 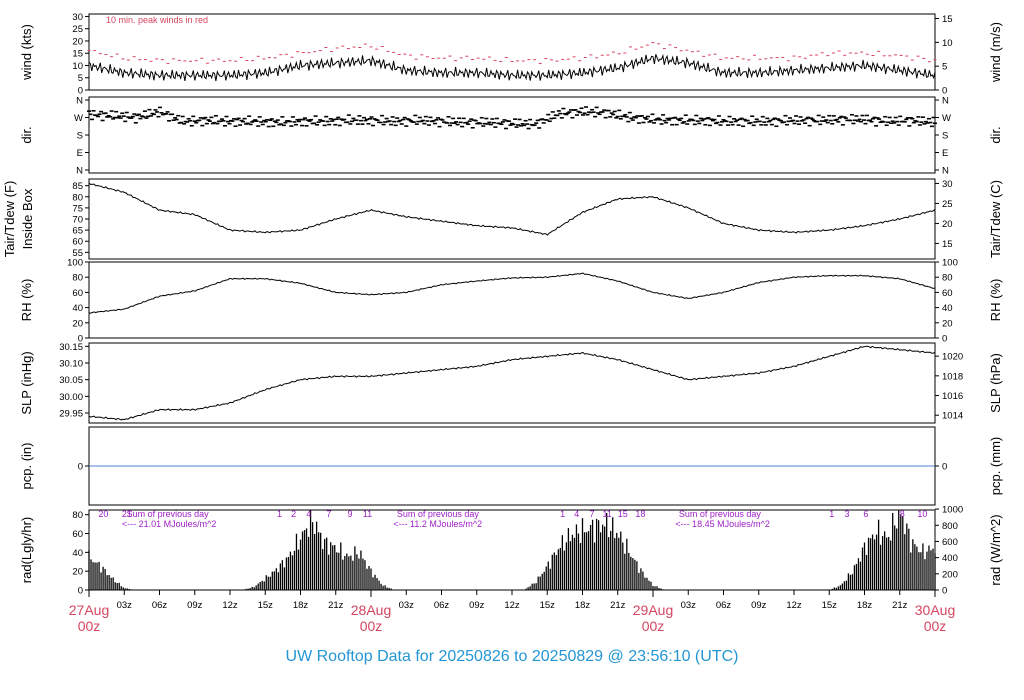 What do you see at coordinates (722, 524) in the screenshot?
I see `radiation-note: <--- 18.45 MJoules/m^2` at bounding box center [722, 524].